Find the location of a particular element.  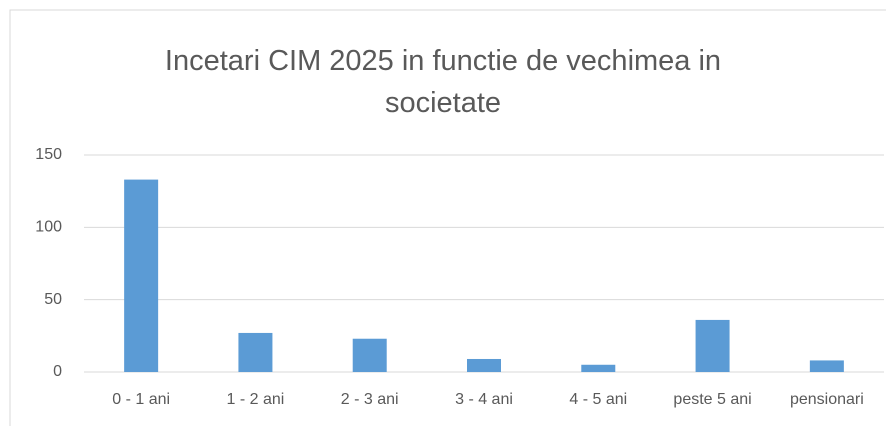

x-tick-label: pensionari is located at coordinates (827, 399).